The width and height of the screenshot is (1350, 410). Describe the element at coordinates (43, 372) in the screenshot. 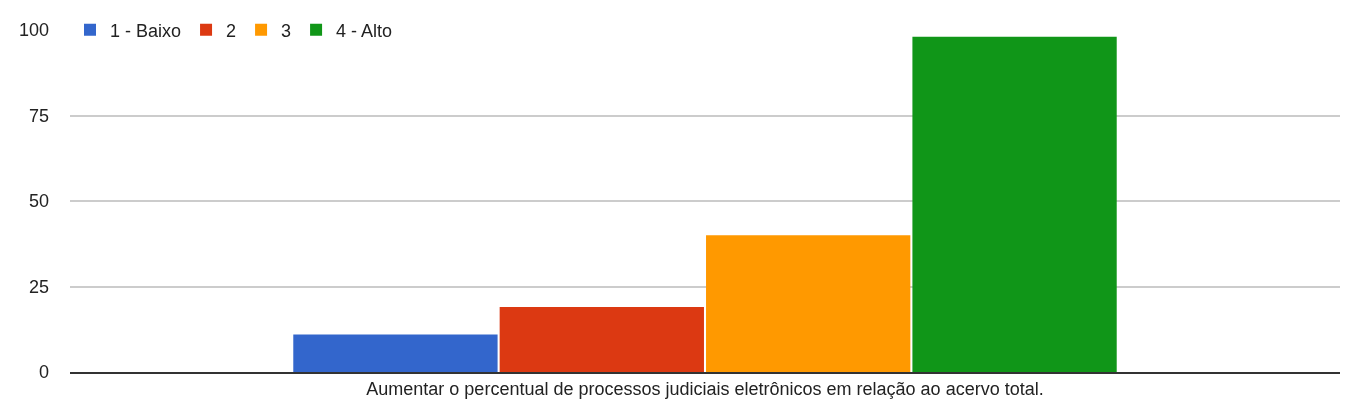

I see `y-tick-label: 0` at that location.